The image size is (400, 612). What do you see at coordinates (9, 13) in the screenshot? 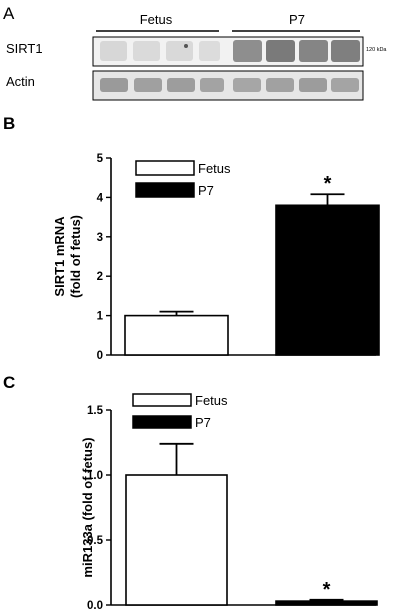
I see `panel-a-letter: A` at bounding box center [9, 13].